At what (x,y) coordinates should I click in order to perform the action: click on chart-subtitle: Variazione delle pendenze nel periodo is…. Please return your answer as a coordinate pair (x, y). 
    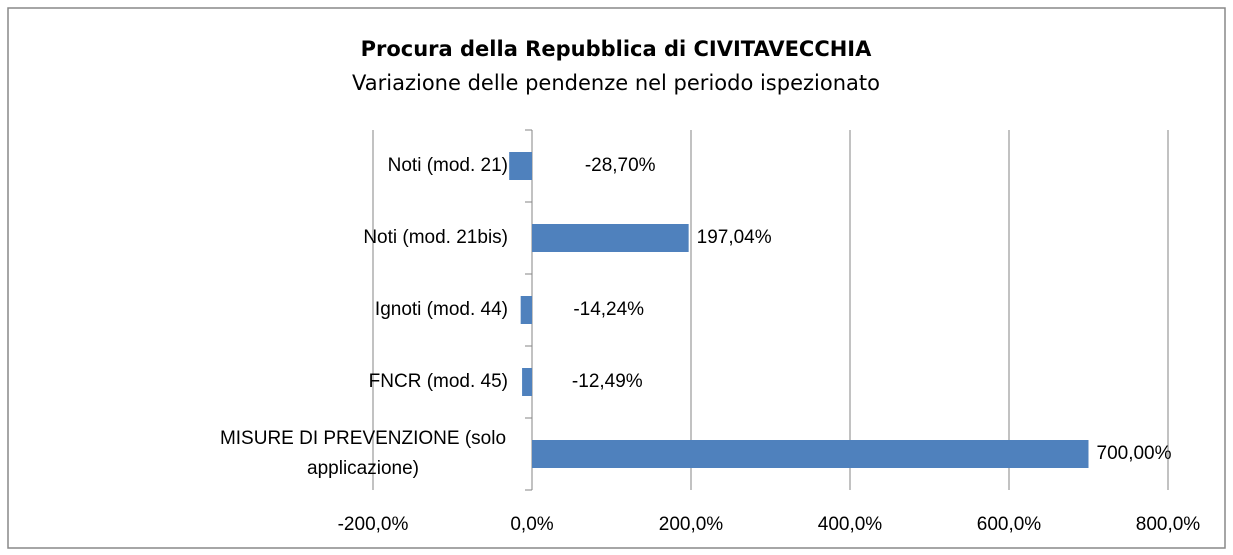
    Looking at the image, I should click on (616, 83).